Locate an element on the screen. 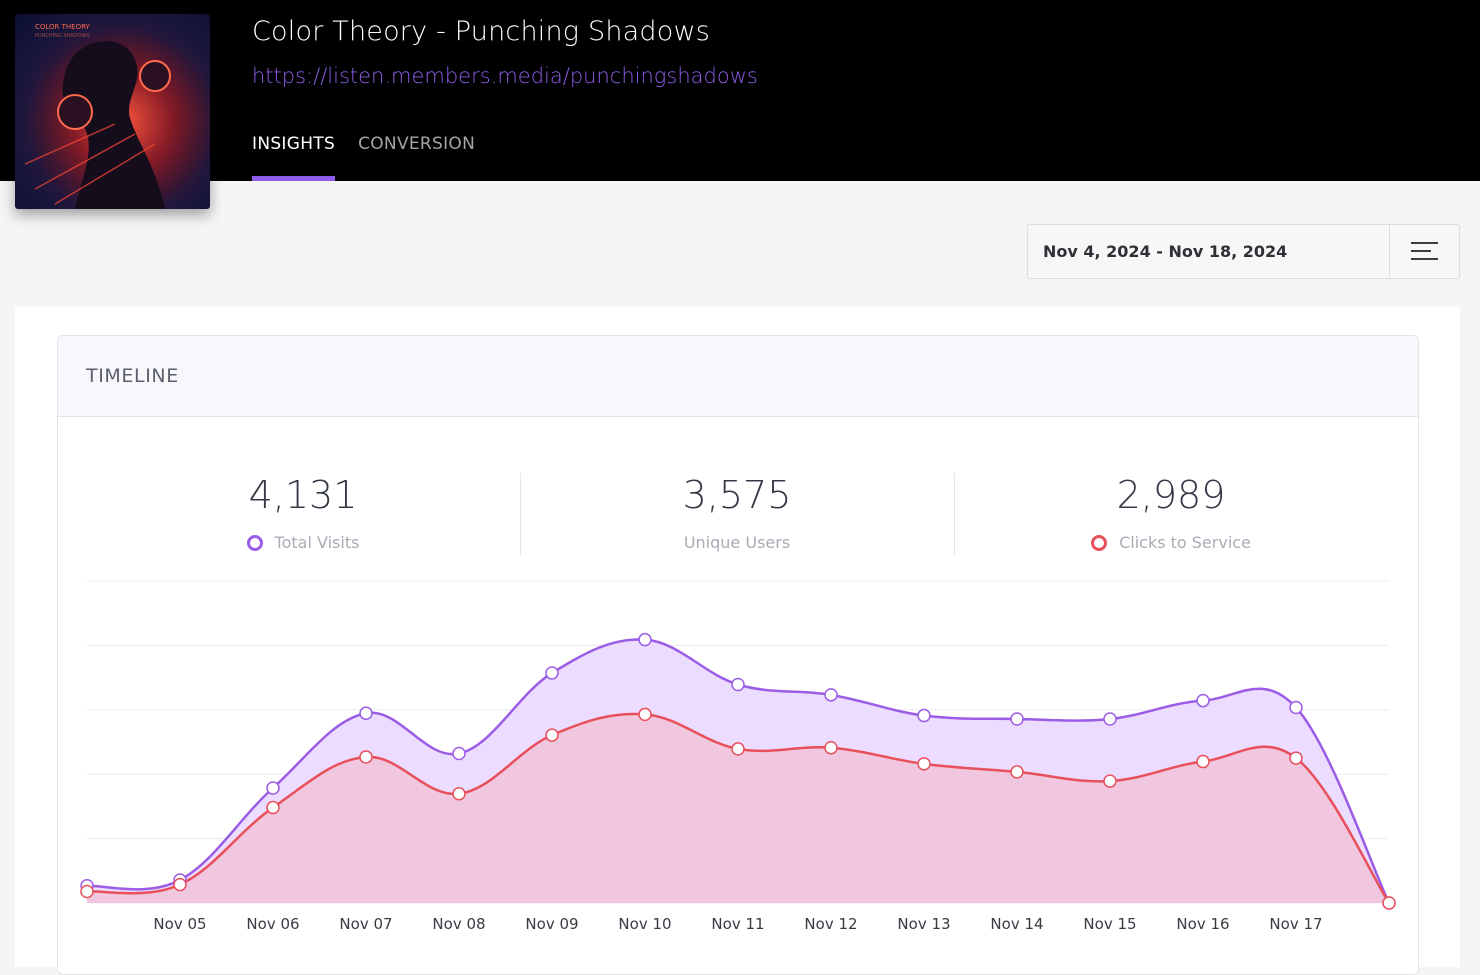  x-tick-label: Nov 08 is located at coordinates (458, 924).